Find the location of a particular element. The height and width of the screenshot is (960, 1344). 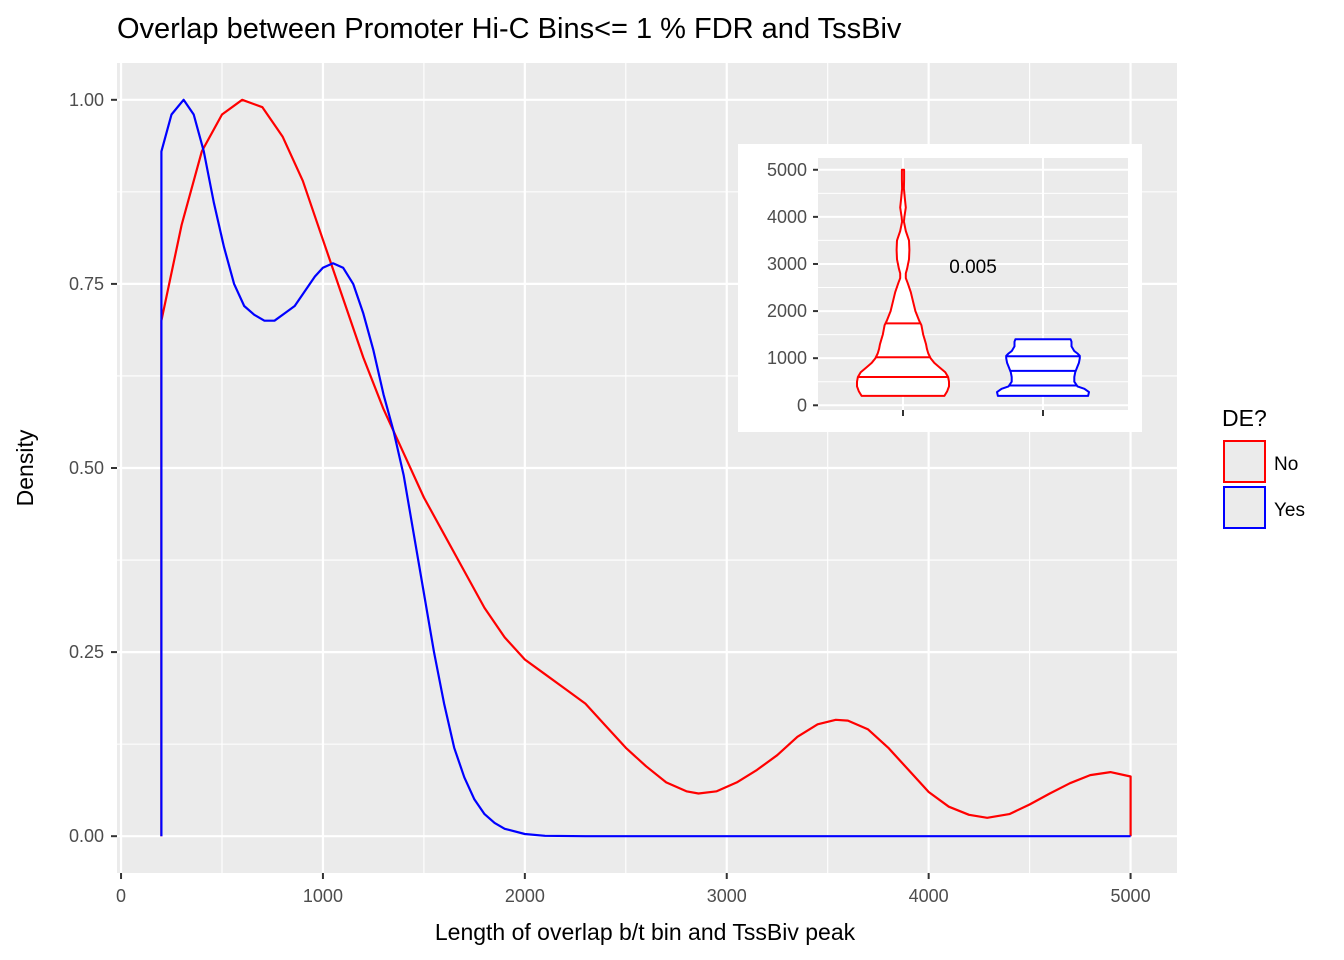

x-tick-label: 5000 is located at coordinates (1131, 896).